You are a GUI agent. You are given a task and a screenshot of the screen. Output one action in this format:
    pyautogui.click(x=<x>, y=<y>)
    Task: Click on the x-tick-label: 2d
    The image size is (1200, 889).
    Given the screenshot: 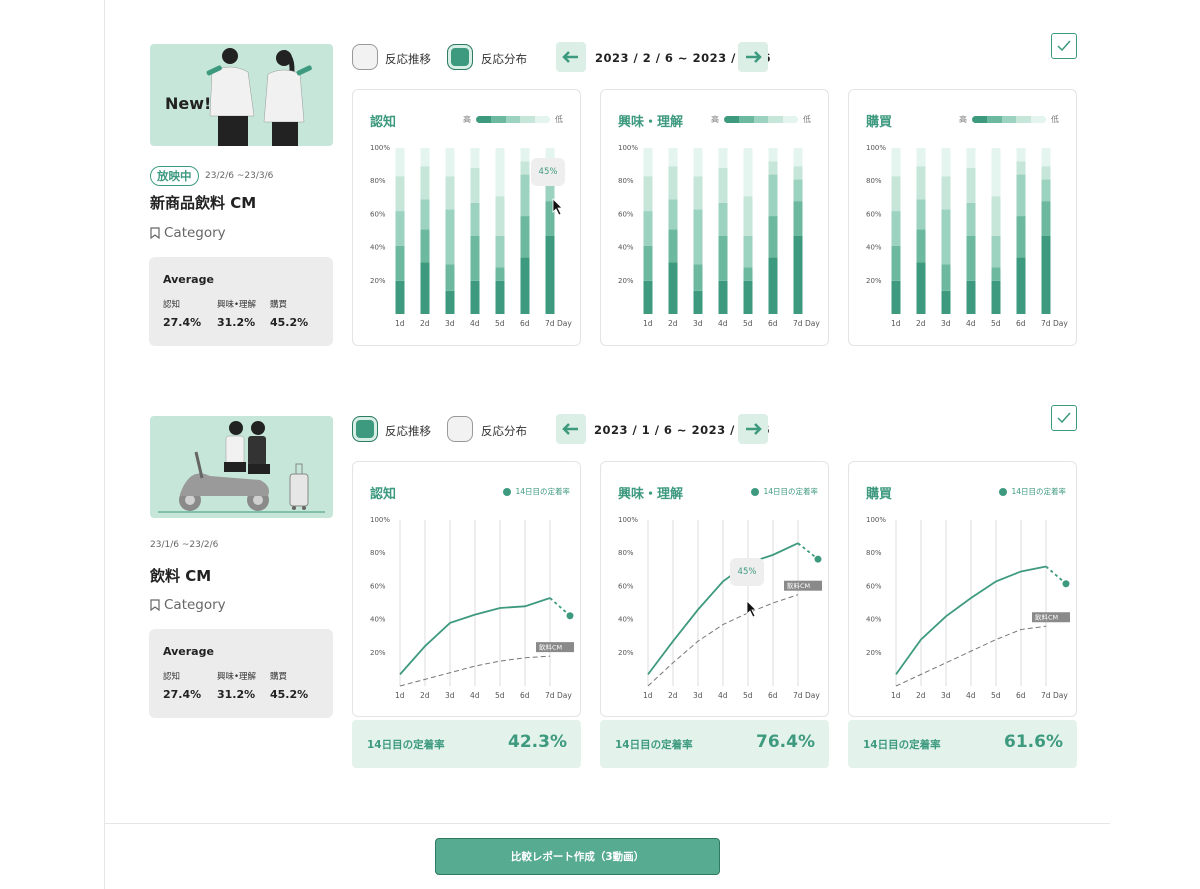 What is the action you would take?
    pyautogui.click(x=921, y=323)
    